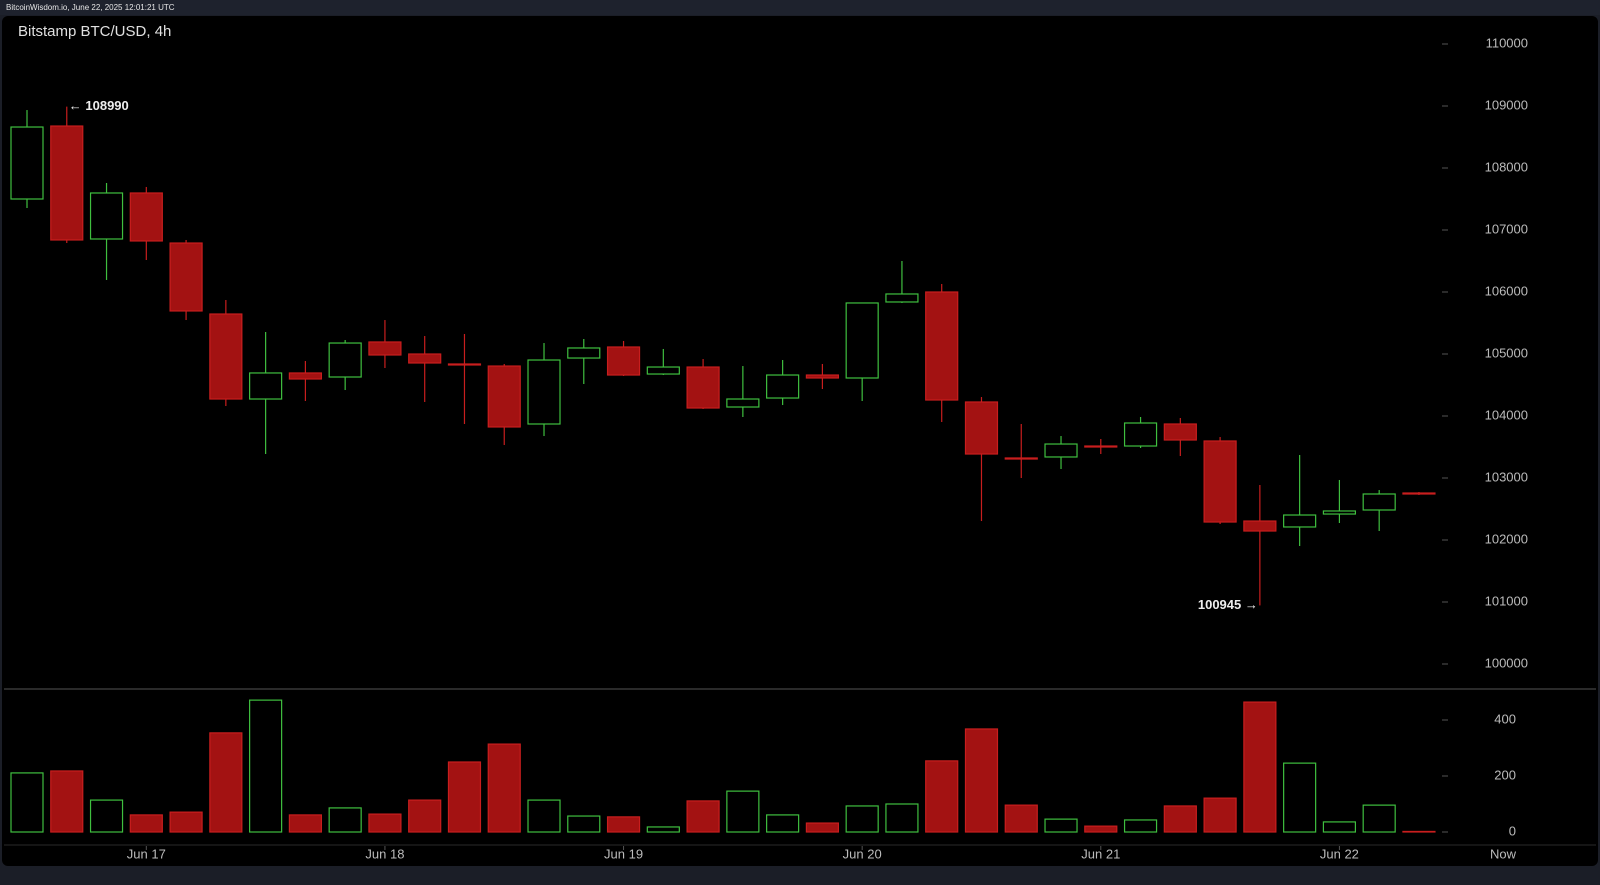 Image resolution: width=1600 pixels, height=885 pixels. I want to click on y-tick-label: 101000, so click(1506, 600).